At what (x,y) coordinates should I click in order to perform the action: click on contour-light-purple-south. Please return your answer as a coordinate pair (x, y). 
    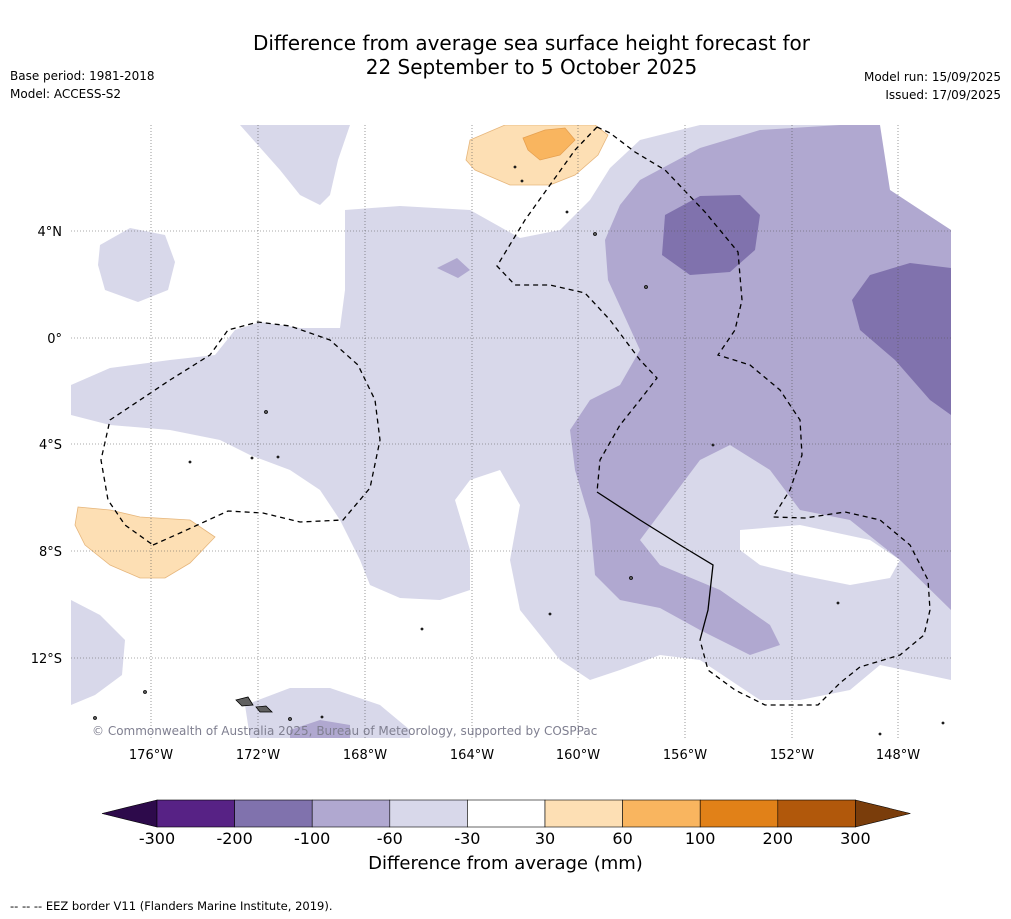
    Looking at the image, I should click on (327, 713).